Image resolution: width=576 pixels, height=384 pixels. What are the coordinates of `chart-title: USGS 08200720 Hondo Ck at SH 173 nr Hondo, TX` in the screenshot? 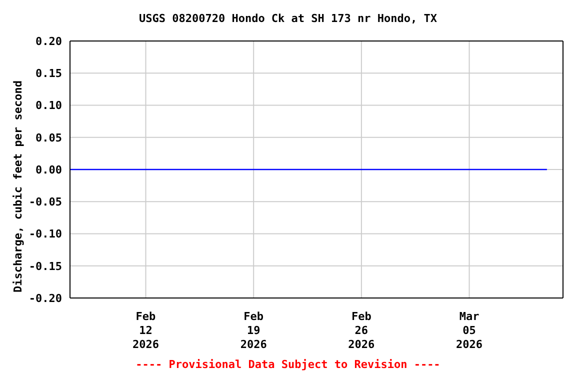 It's located at (288, 18).